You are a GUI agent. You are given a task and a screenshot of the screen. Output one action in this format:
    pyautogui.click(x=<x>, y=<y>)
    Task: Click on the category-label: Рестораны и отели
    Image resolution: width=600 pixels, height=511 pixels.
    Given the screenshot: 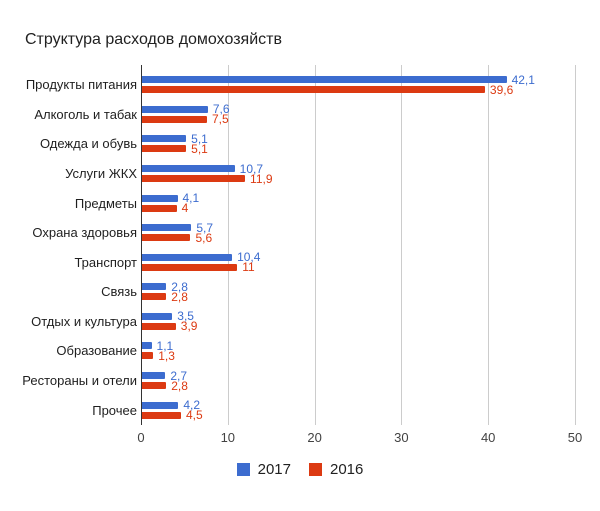 What is the action you would take?
    pyautogui.click(x=79, y=381)
    